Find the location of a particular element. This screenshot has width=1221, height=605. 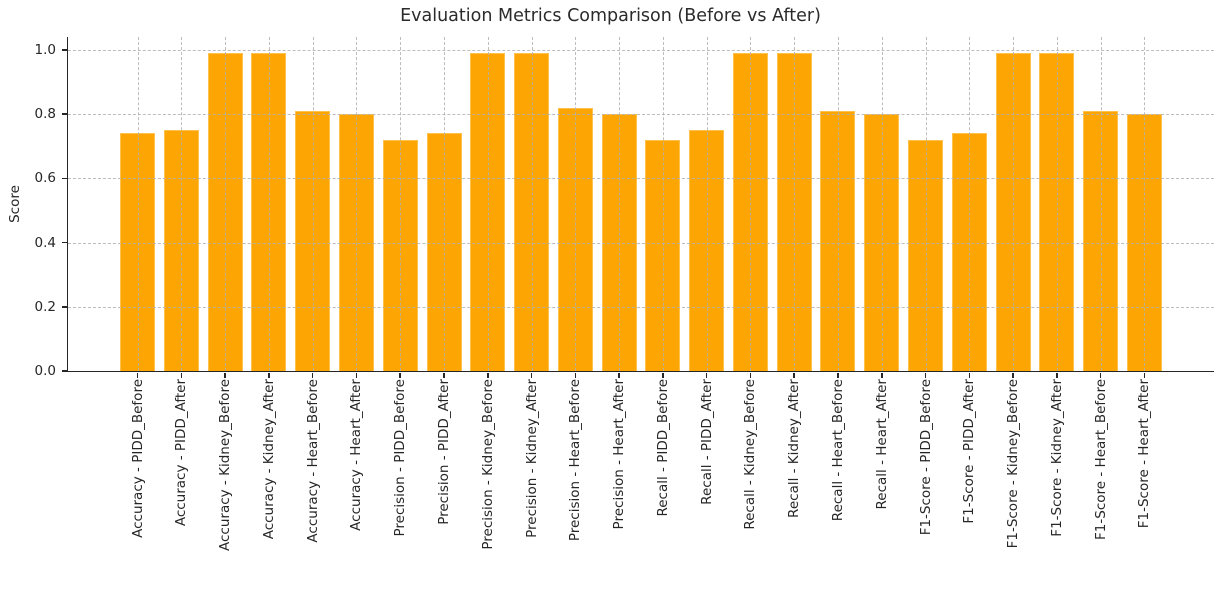

x-tick-label: Precision - Kidney_Before is located at coordinates (487, 464).